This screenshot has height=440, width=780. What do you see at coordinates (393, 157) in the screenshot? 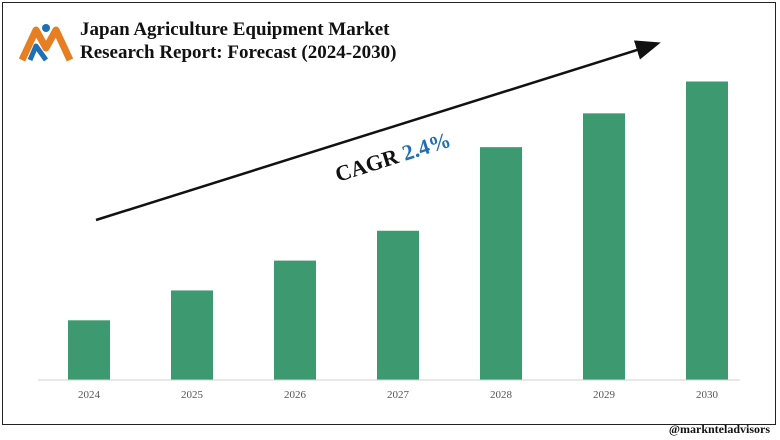
I see `cagr-label: CAGR 2.4%` at bounding box center [393, 157].